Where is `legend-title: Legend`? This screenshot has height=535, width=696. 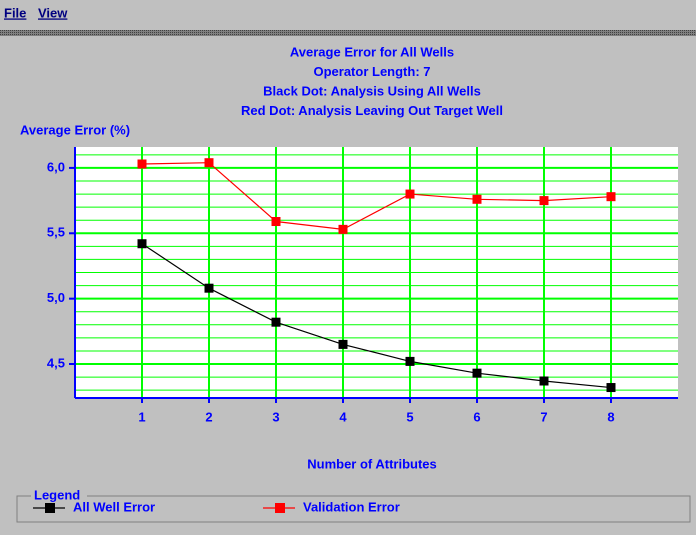
legend-title: Legend is located at coordinates (57, 494).